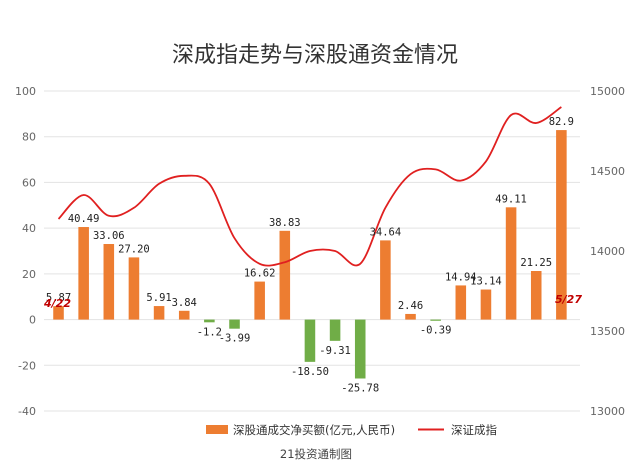 This screenshot has width=630, height=469. I want to click on bar-value-label: -18.50, so click(310, 372).